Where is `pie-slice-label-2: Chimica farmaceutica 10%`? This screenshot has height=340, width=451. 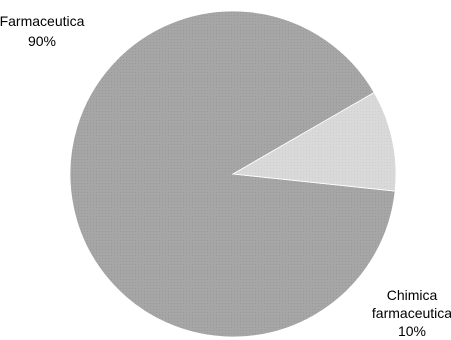
pie-slice-label-2: Chimica farmaceutica 10% is located at coordinates (411, 313).